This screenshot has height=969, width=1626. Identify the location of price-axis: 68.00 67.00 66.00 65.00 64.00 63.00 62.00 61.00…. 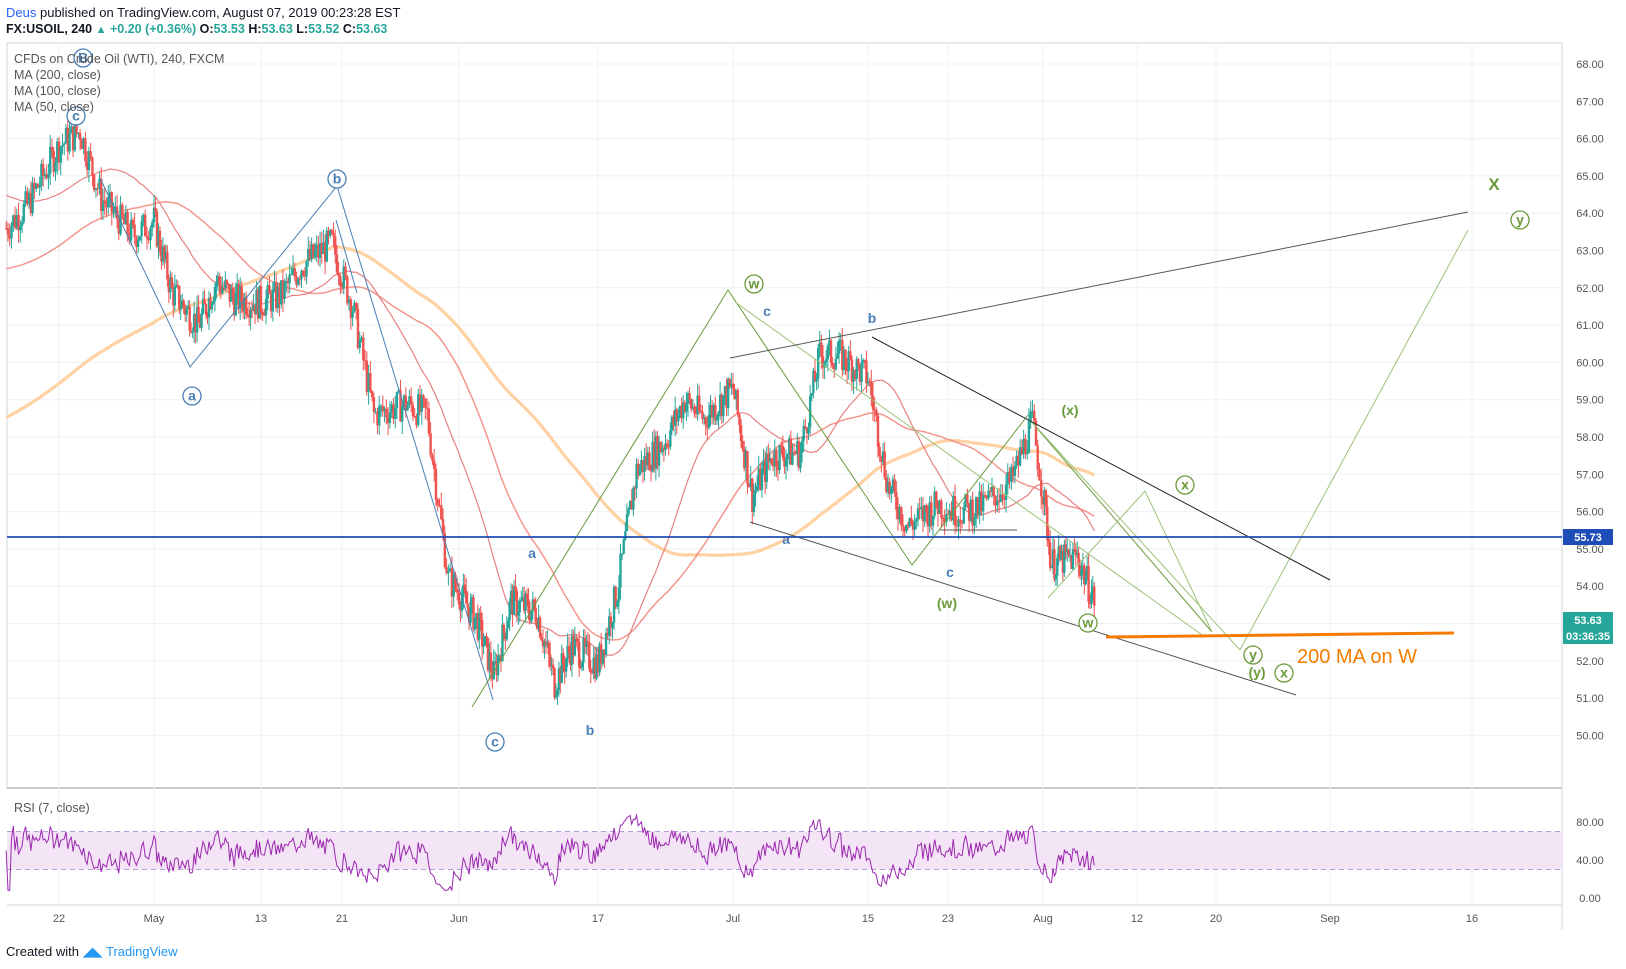
(1590, 482).